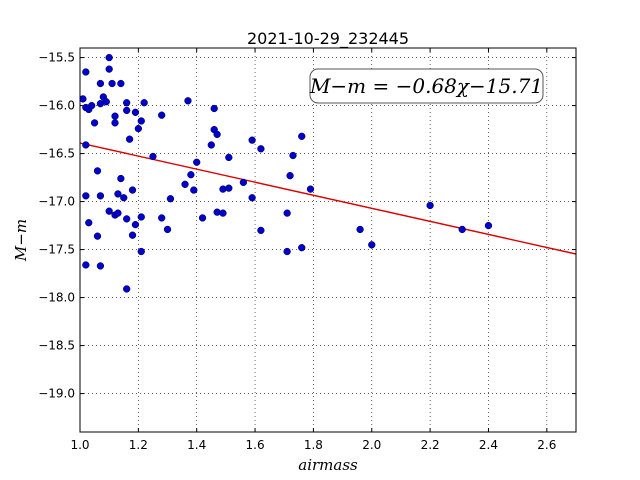 This screenshot has width=640, height=480. I want to click on x-tick-label: 1.8, so click(313, 445).